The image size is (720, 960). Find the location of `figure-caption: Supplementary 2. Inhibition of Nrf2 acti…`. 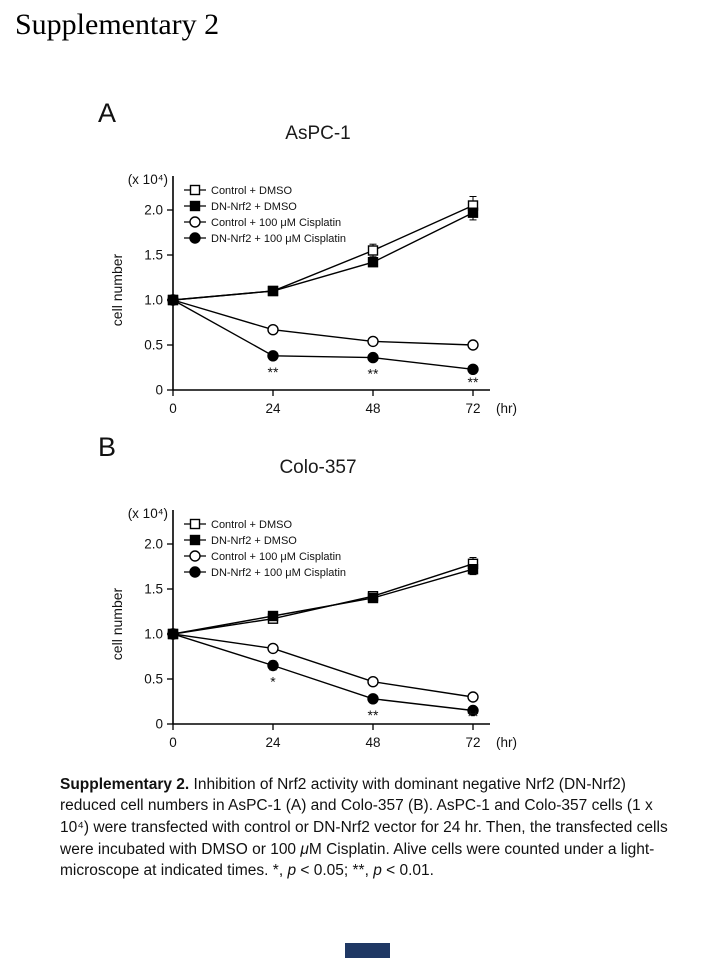

figure-caption: Supplementary 2. Inhibition of Nrf2 acti… is located at coordinates (366, 828).